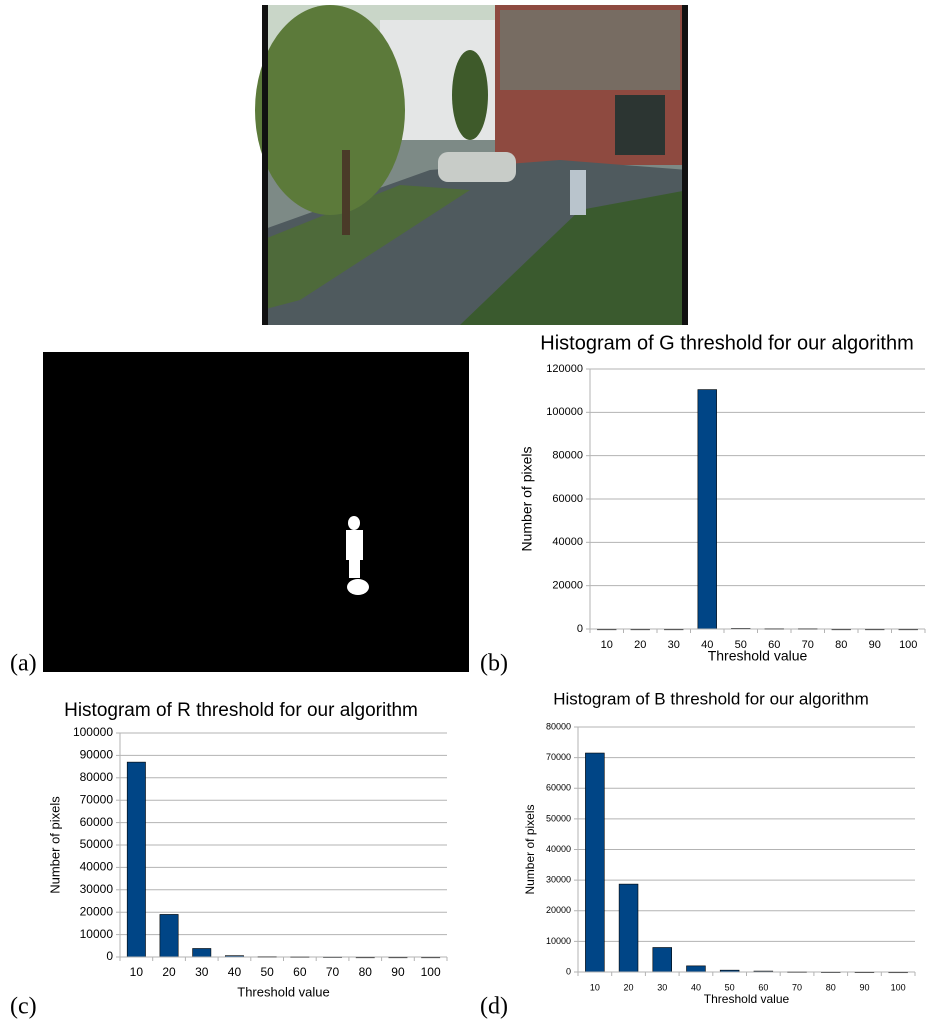  I want to click on panel-label: (a), so click(23, 664).